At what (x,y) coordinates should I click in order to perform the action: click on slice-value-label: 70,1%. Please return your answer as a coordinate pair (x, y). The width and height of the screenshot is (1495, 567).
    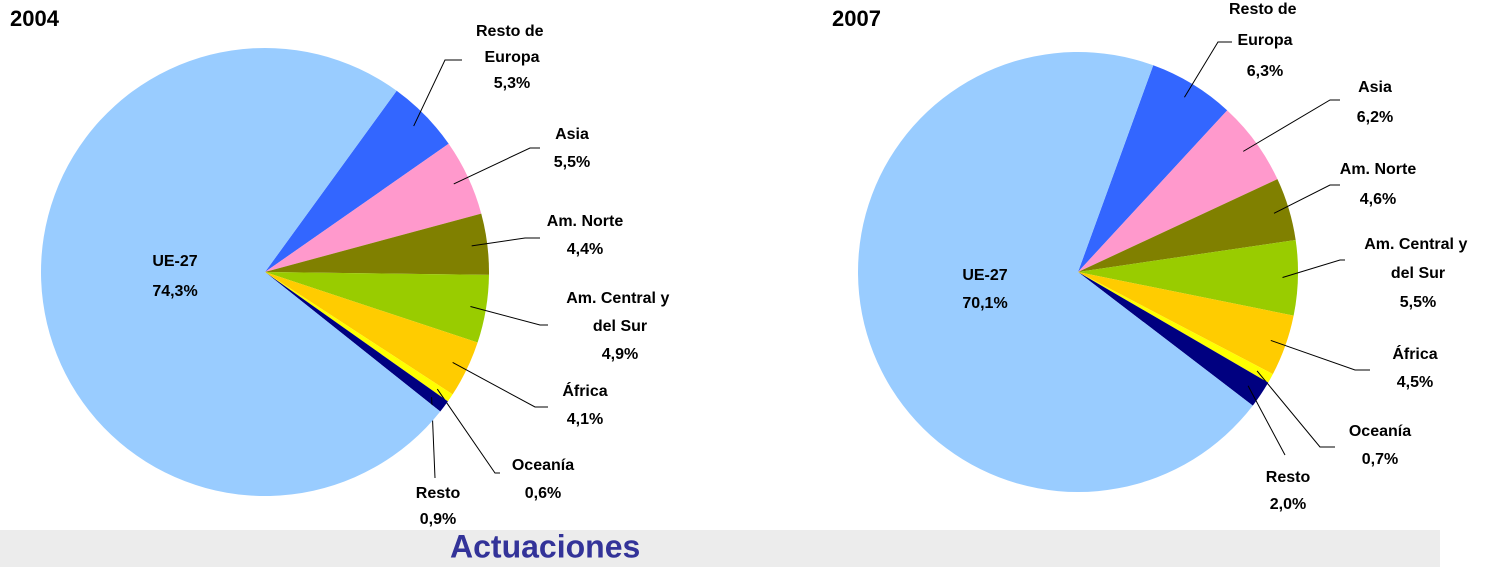
    Looking at the image, I should click on (984, 303).